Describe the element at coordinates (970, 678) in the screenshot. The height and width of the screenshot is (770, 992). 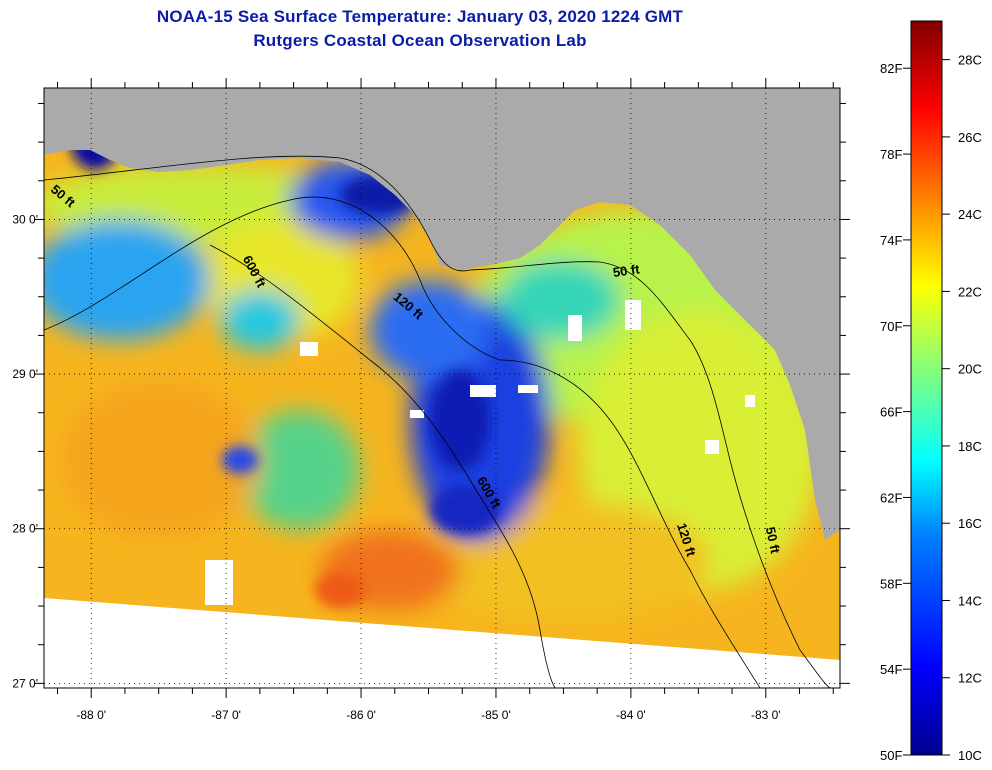
I see `celsius-label: 12C` at that location.